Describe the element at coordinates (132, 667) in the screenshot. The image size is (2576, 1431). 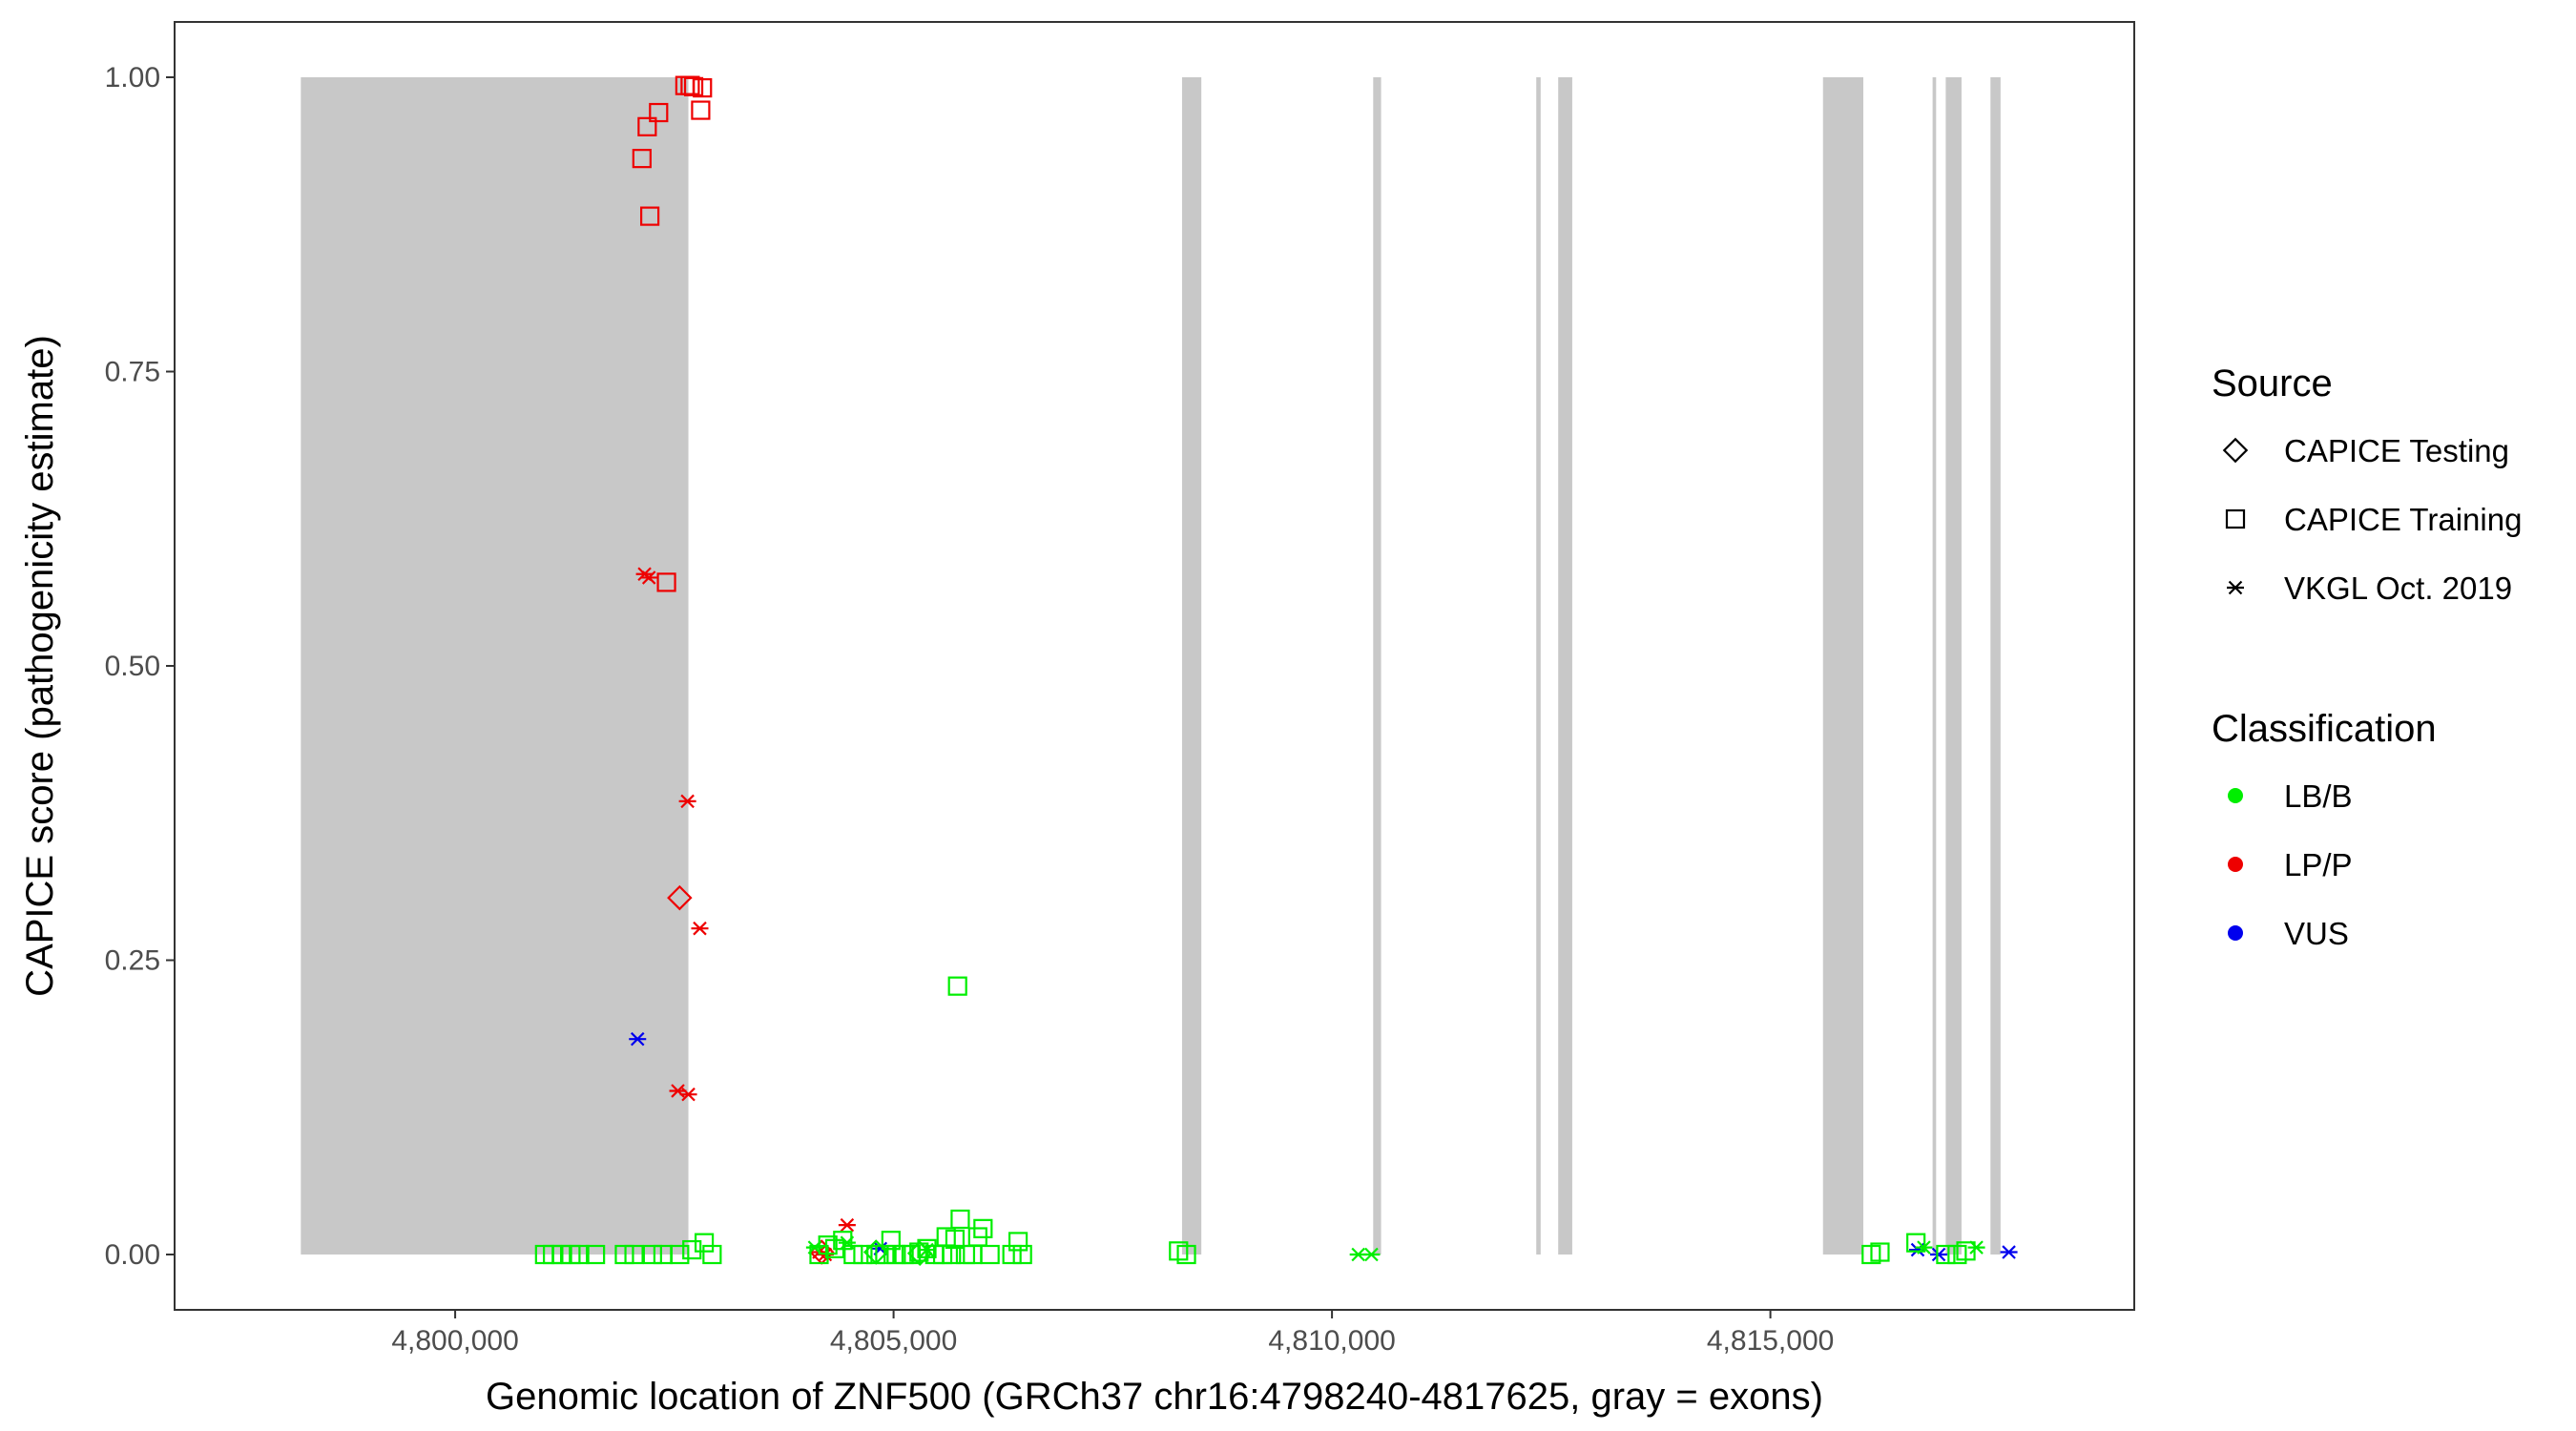
I see `y-tick-label: 0.50` at that location.